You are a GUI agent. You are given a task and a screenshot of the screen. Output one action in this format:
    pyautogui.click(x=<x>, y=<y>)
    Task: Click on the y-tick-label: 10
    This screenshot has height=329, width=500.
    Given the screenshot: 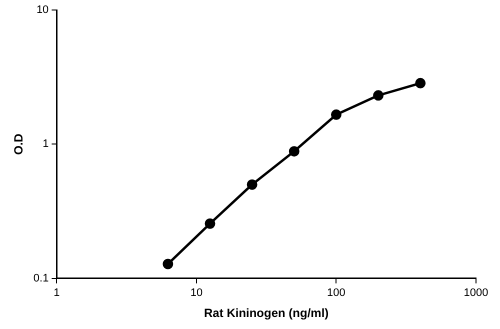 What is the action you would take?
    pyautogui.click(x=42, y=10)
    